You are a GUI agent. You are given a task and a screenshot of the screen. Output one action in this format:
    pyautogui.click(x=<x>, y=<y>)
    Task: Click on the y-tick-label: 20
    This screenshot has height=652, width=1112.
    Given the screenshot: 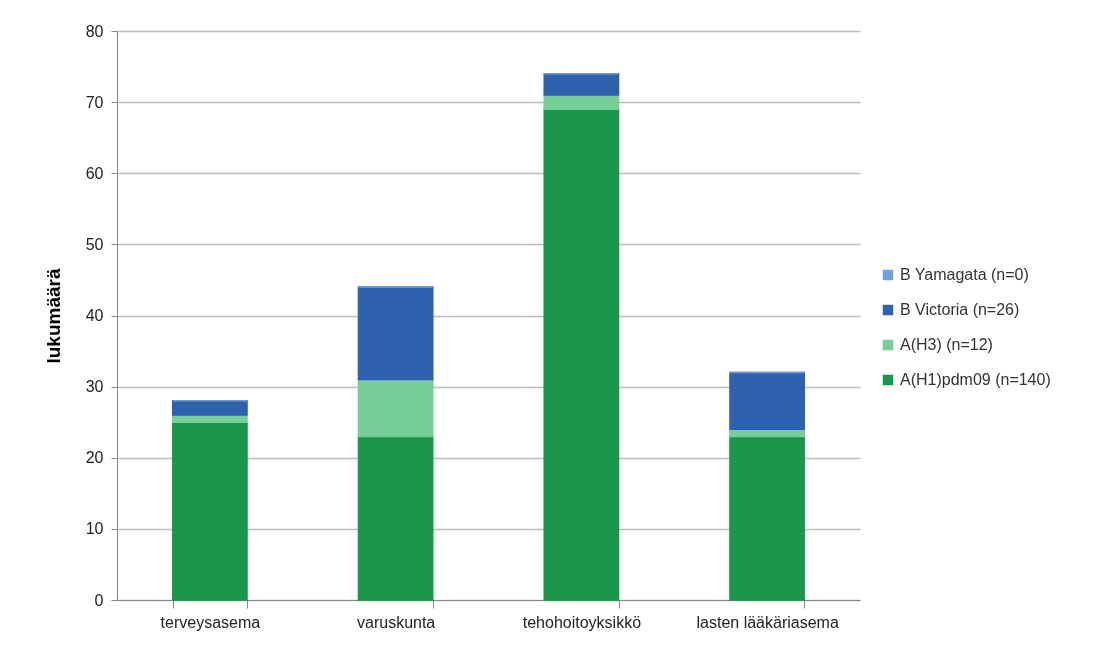 What is the action you would take?
    pyautogui.click(x=94, y=458)
    